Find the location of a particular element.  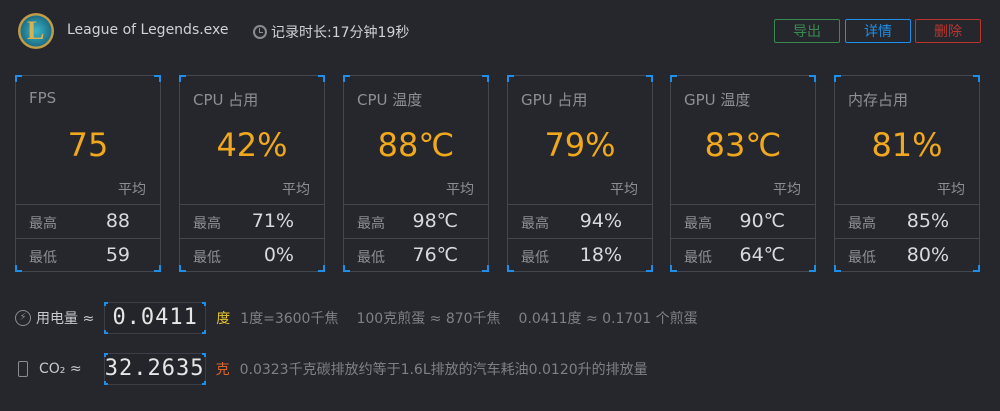

metric-average: 42% is located at coordinates (252, 145).